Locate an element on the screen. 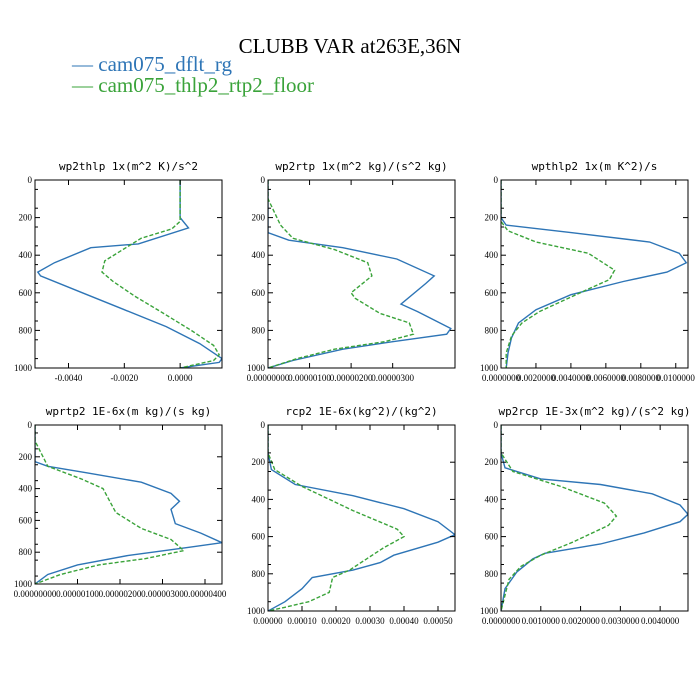  panel-title: rcp2 1E-6x(kg^2)/(kg^2) is located at coordinates (361, 411).